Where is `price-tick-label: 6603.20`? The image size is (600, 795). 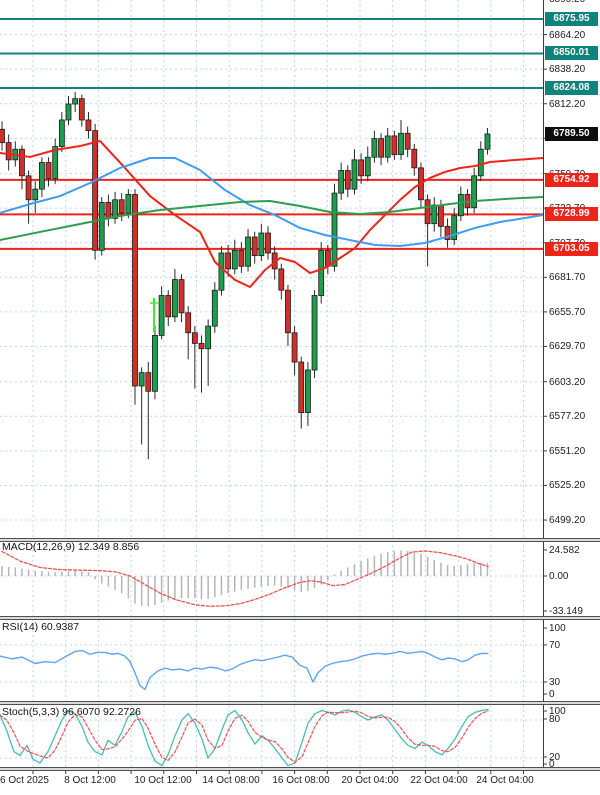
price-tick-label: 6603.20 is located at coordinates (567, 382).